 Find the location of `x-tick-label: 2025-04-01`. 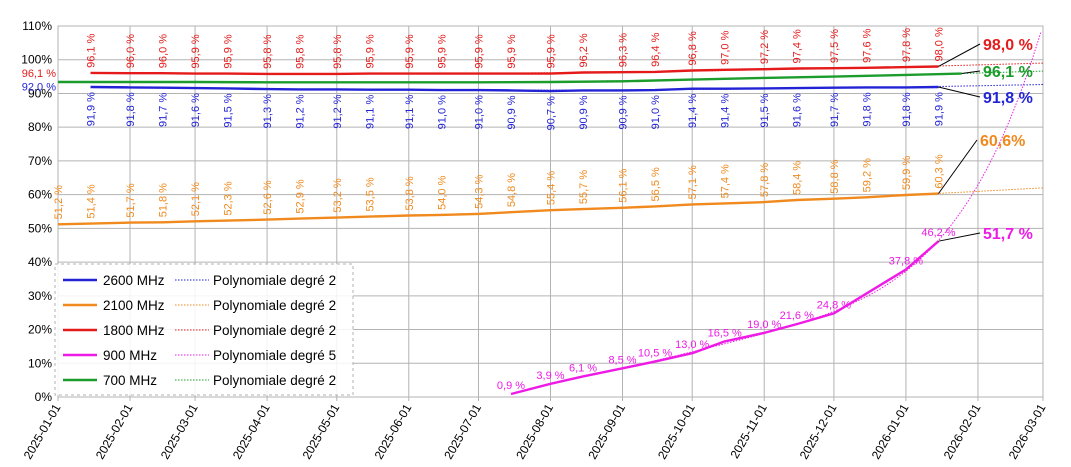

x-tick-label: 2025-04-01 is located at coordinates (251, 431).